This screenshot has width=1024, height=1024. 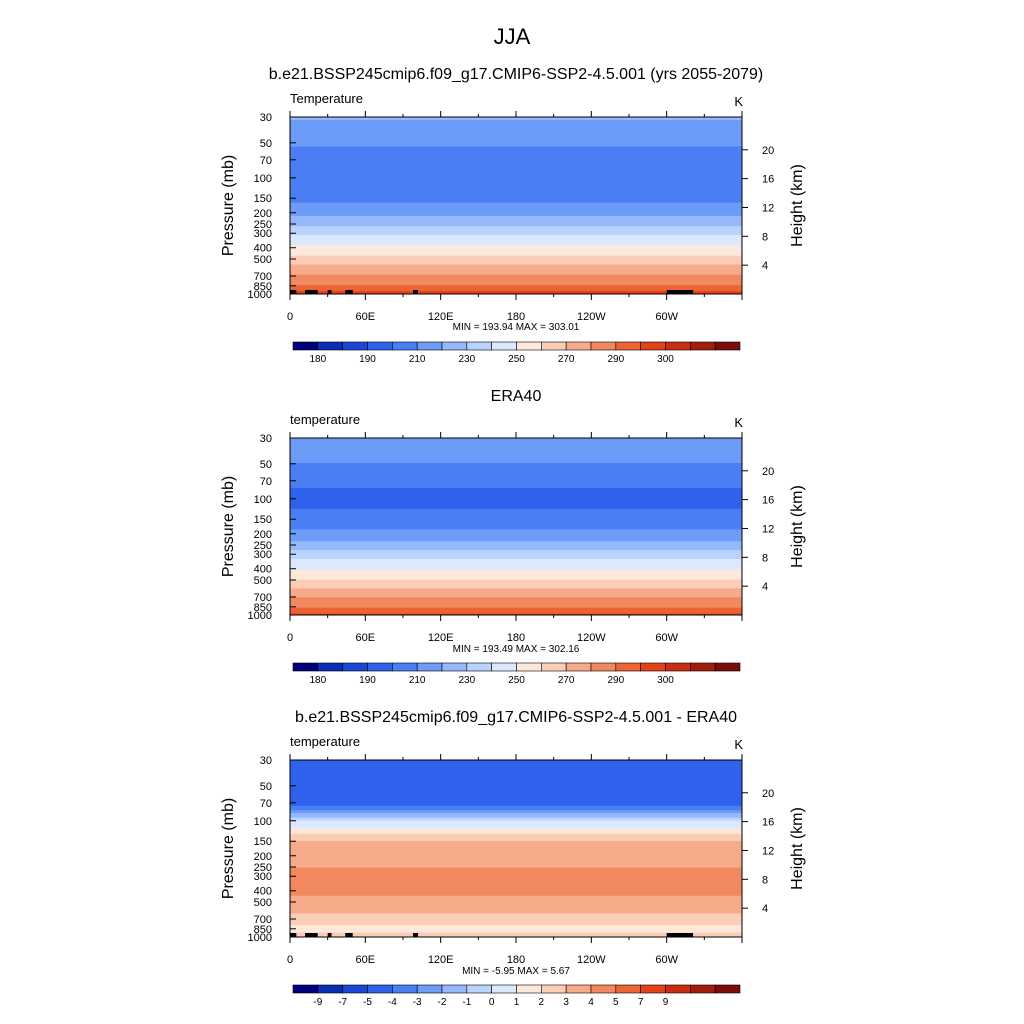 What do you see at coordinates (566, 1002) in the screenshot?
I see `colorbar-label: 3` at bounding box center [566, 1002].